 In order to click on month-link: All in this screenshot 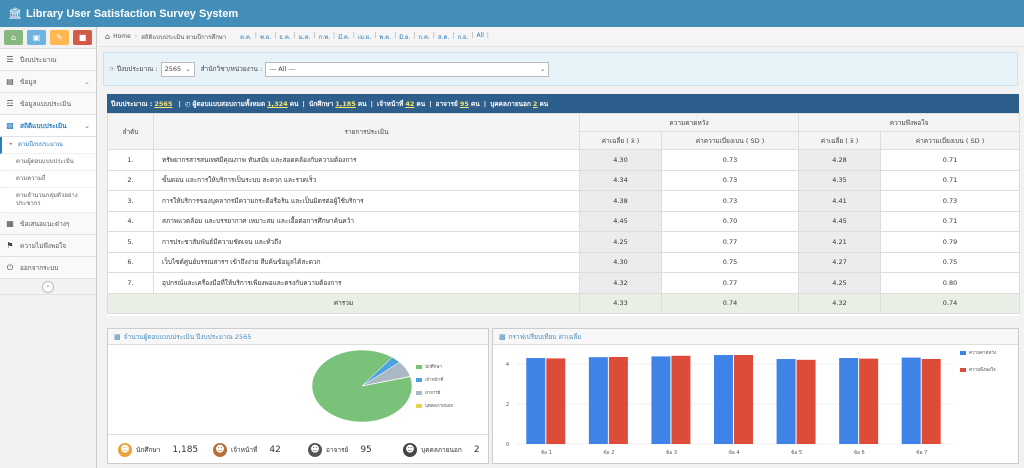, I will do `click(480, 35)`.